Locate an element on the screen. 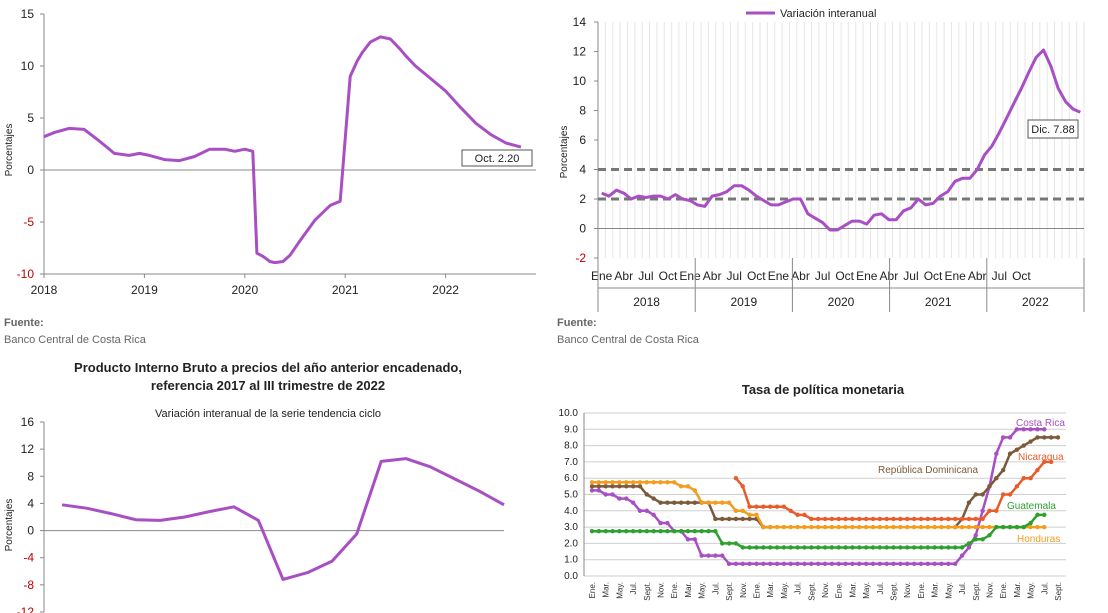  tr-y-tick-label: 2 is located at coordinates (582, 199).